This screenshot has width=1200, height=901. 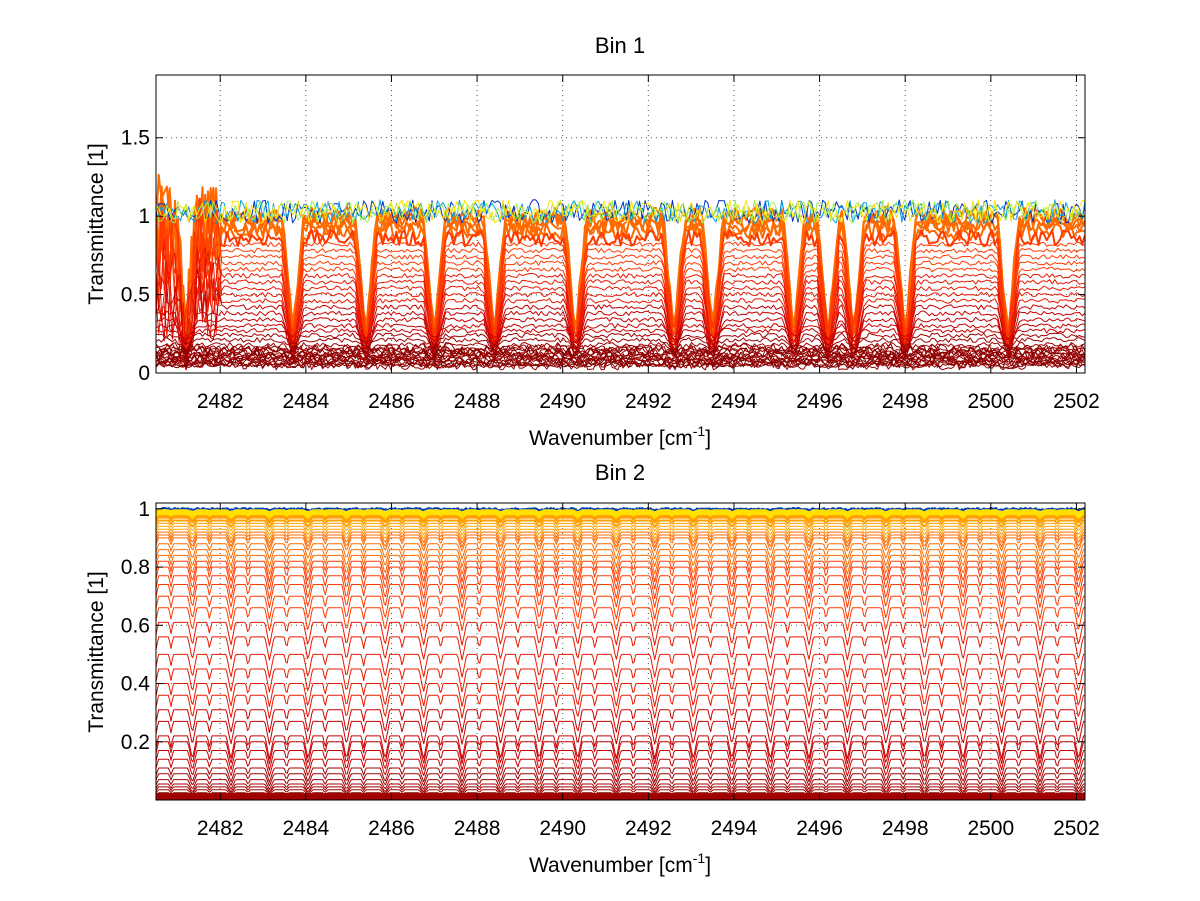 What do you see at coordinates (620, 863) in the screenshot?
I see `panel-2-x-label: Wavenumber [cm-1]` at bounding box center [620, 863].